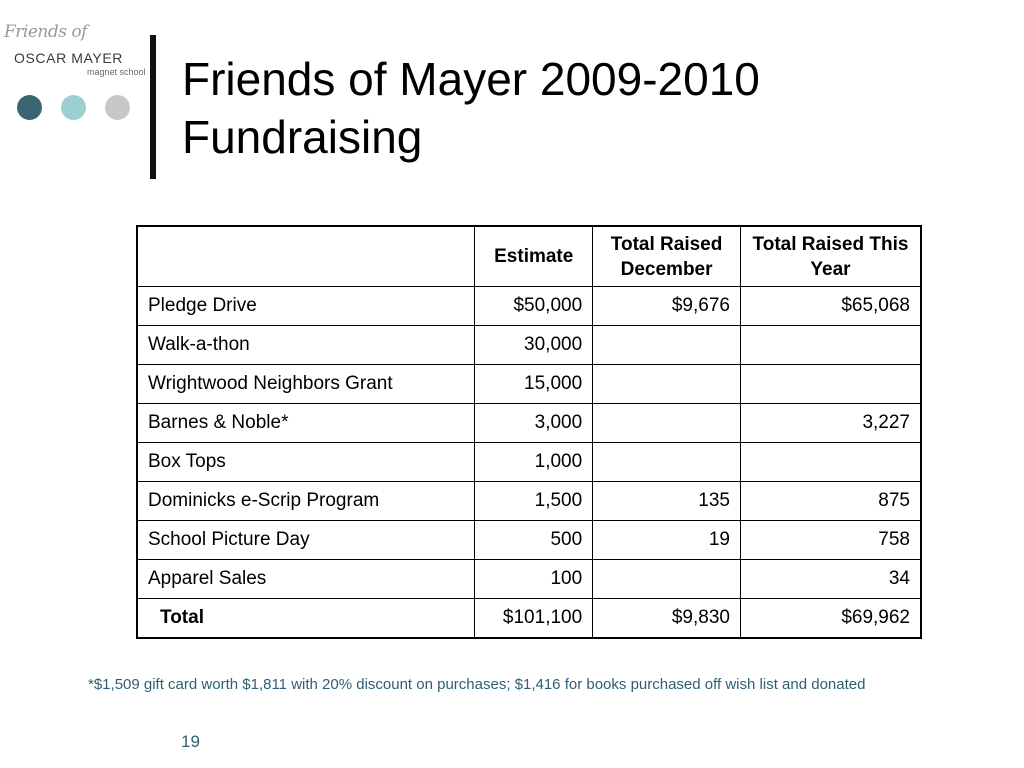  I want to click on cell-december: 19, so click(666, 540).